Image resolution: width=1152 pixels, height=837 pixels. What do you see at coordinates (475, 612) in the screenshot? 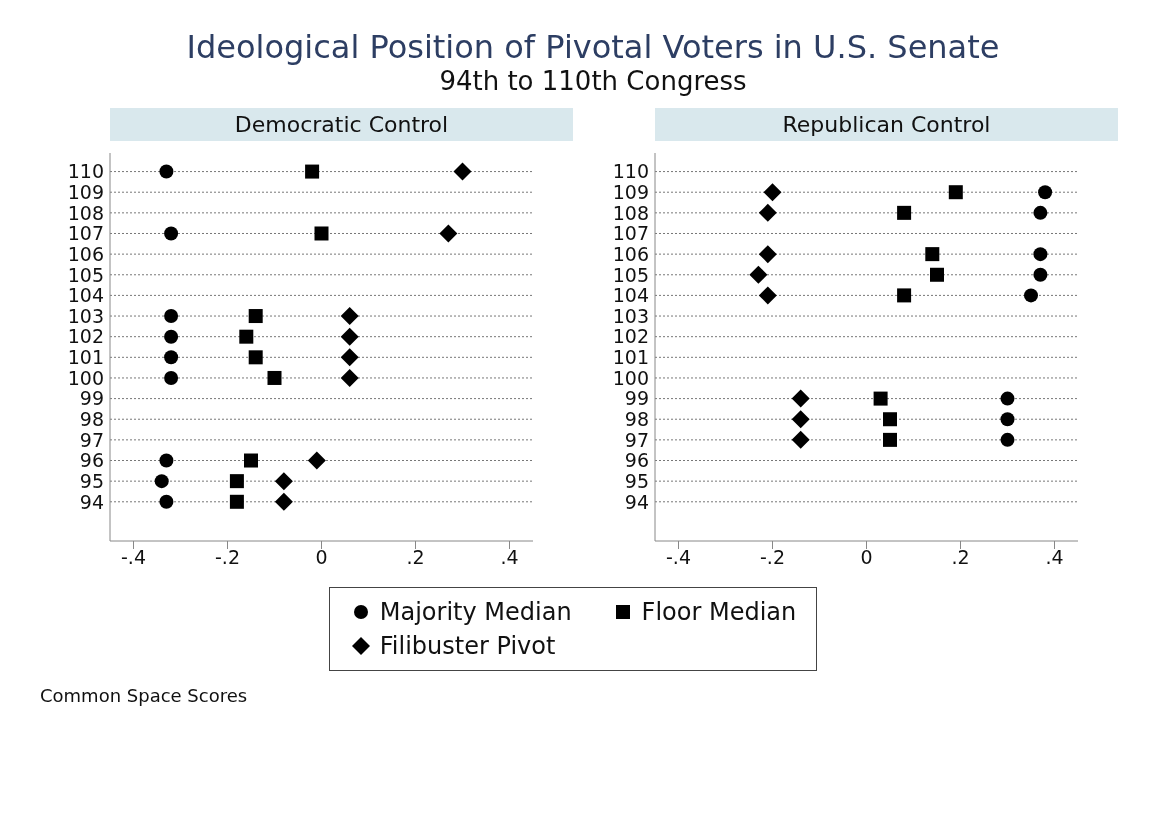
I see `legend-label: Majority Median` at bounding box center [475, 612].